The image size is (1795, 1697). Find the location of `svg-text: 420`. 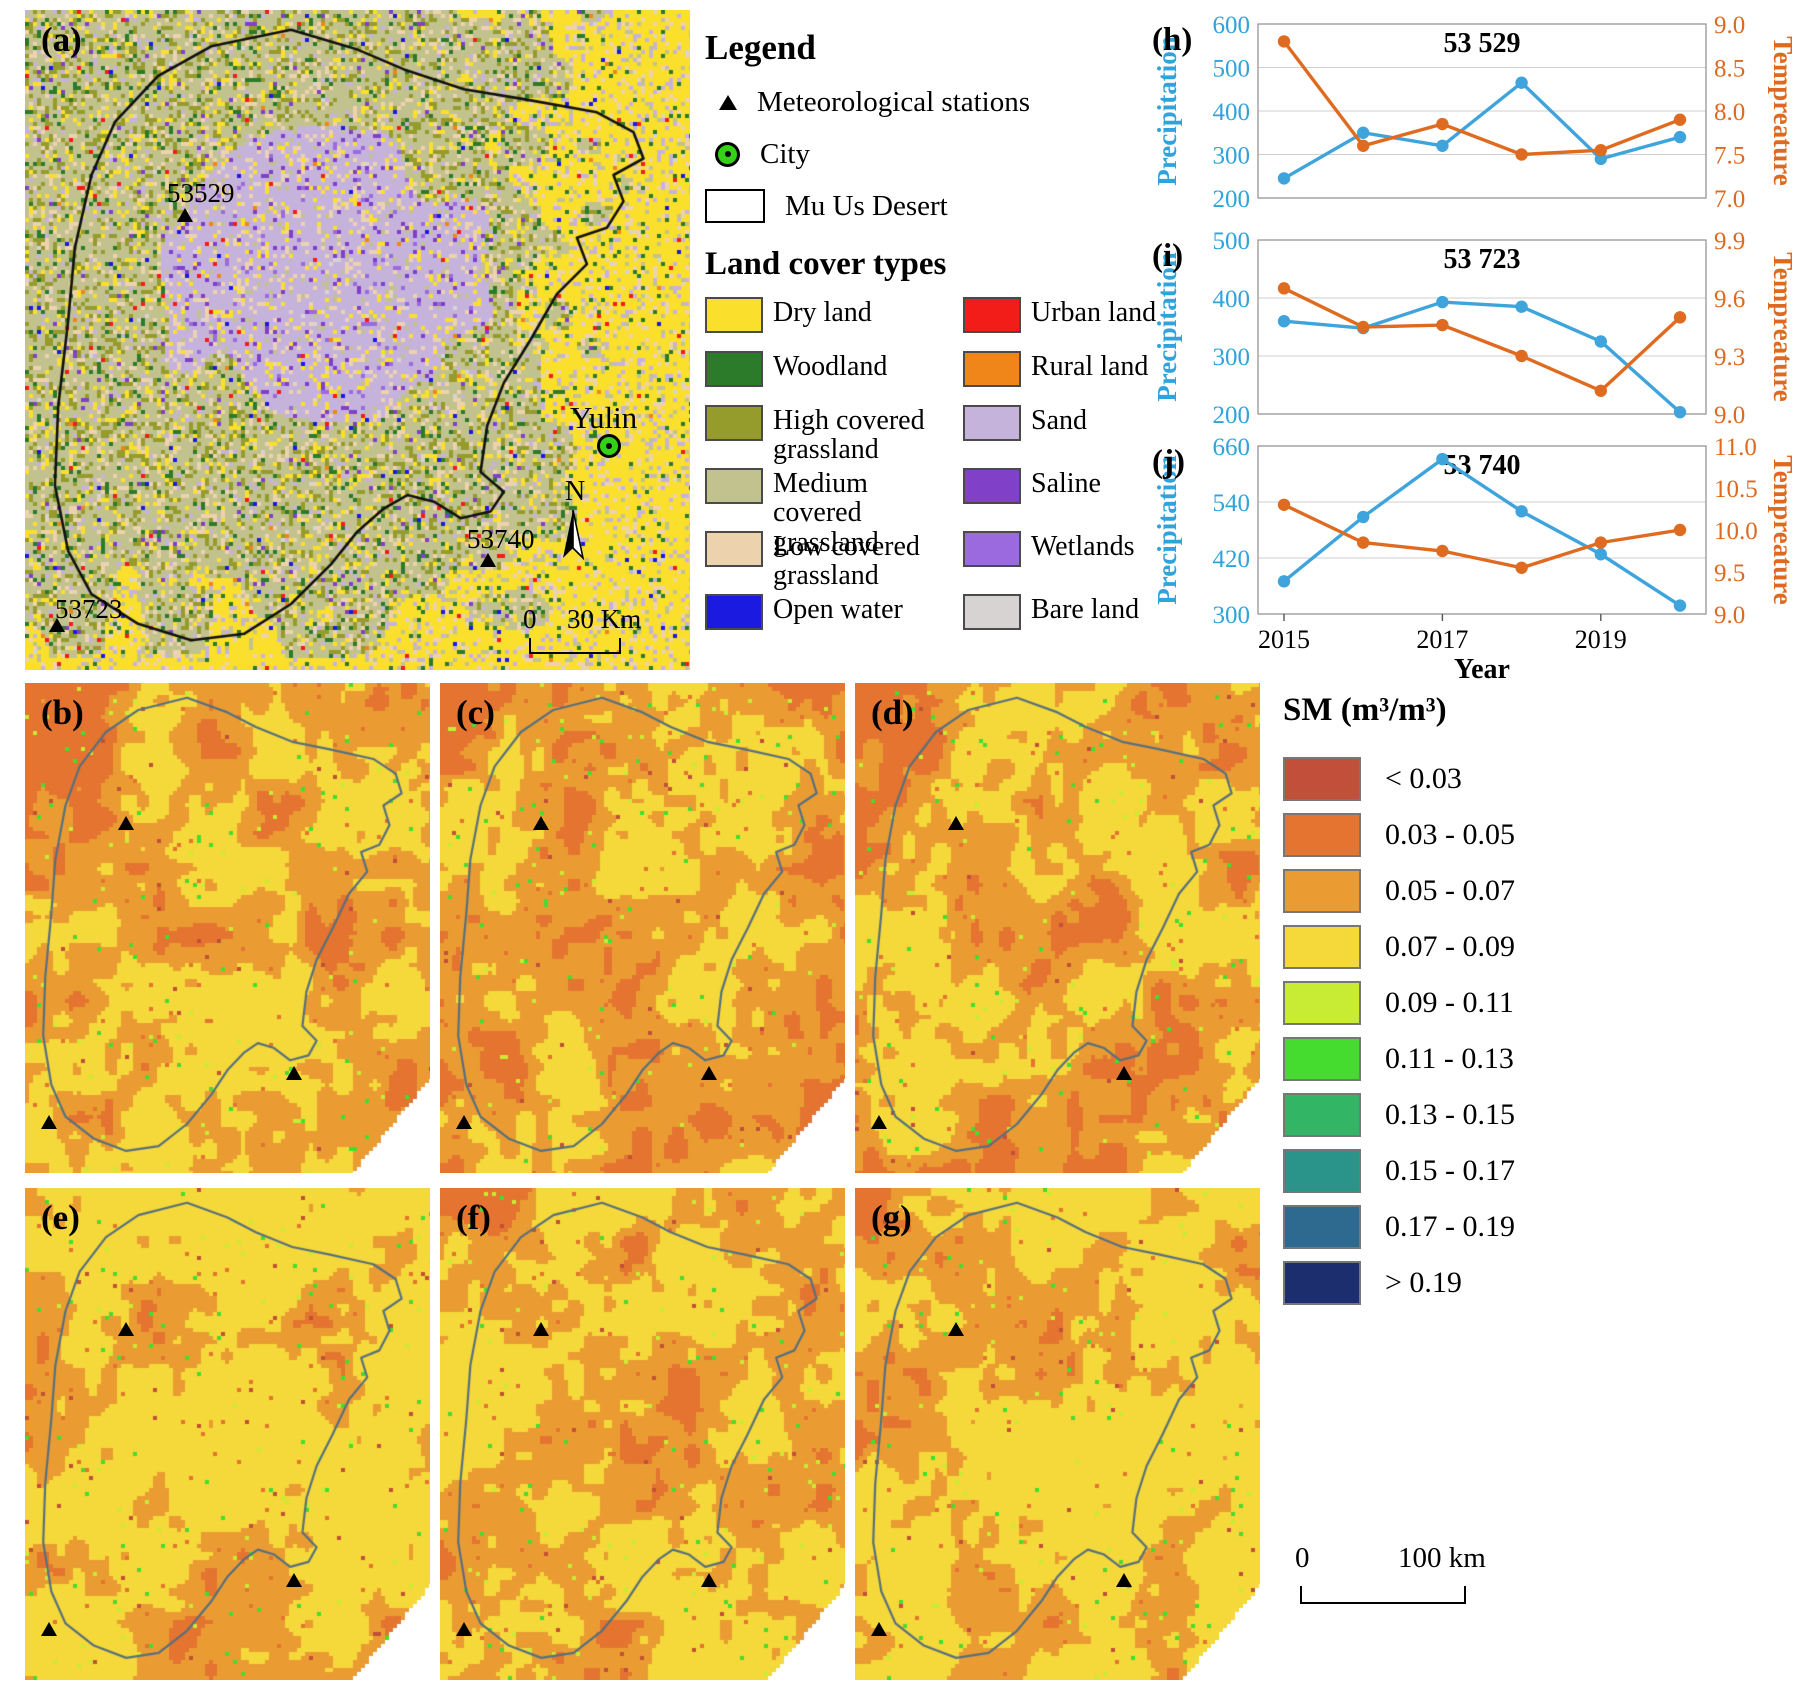

svg-text: 420 is located at coordinates (1232, 559).